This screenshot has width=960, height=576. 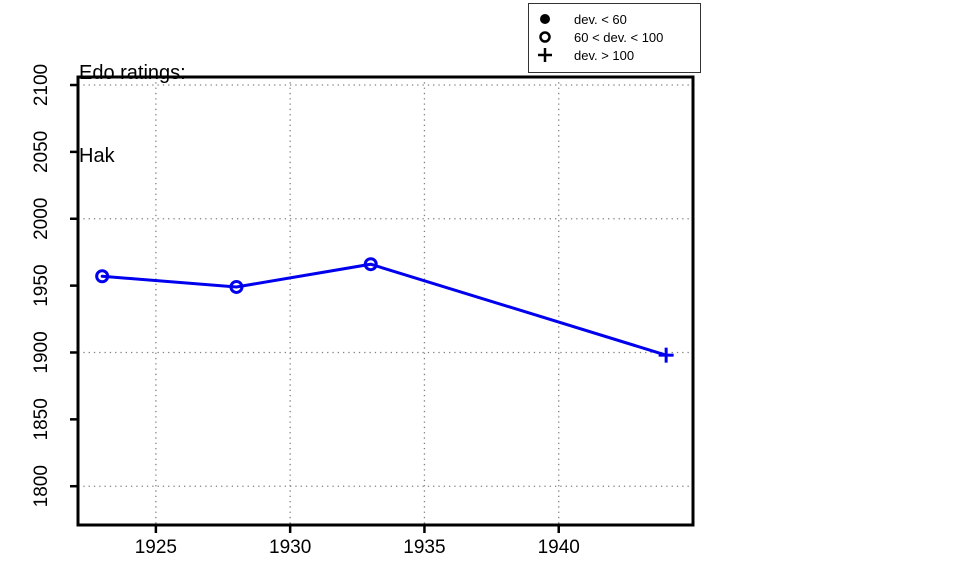 I want to click on x-tick-label: 1935, so click(x=424, y=547).